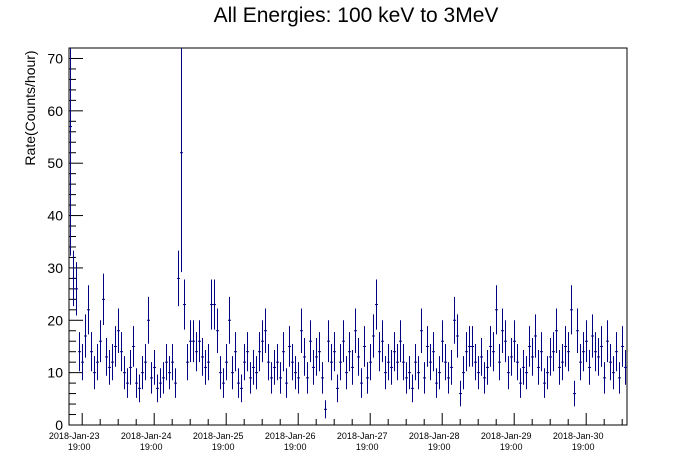  What do you see at coordinates (506, 436) in the screenshot?
I see `x-tick-date: 2018-Jan-29` at bounding box center [506, 436].